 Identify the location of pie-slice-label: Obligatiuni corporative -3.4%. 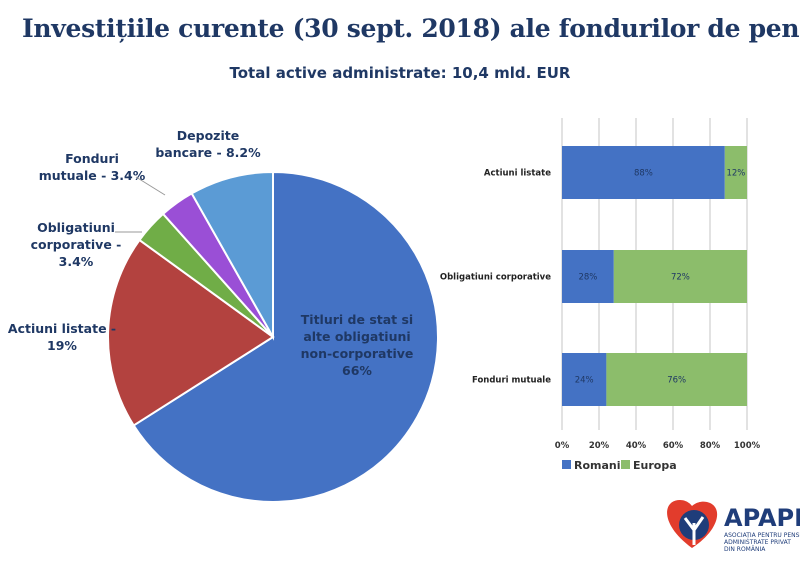
(76, 244).